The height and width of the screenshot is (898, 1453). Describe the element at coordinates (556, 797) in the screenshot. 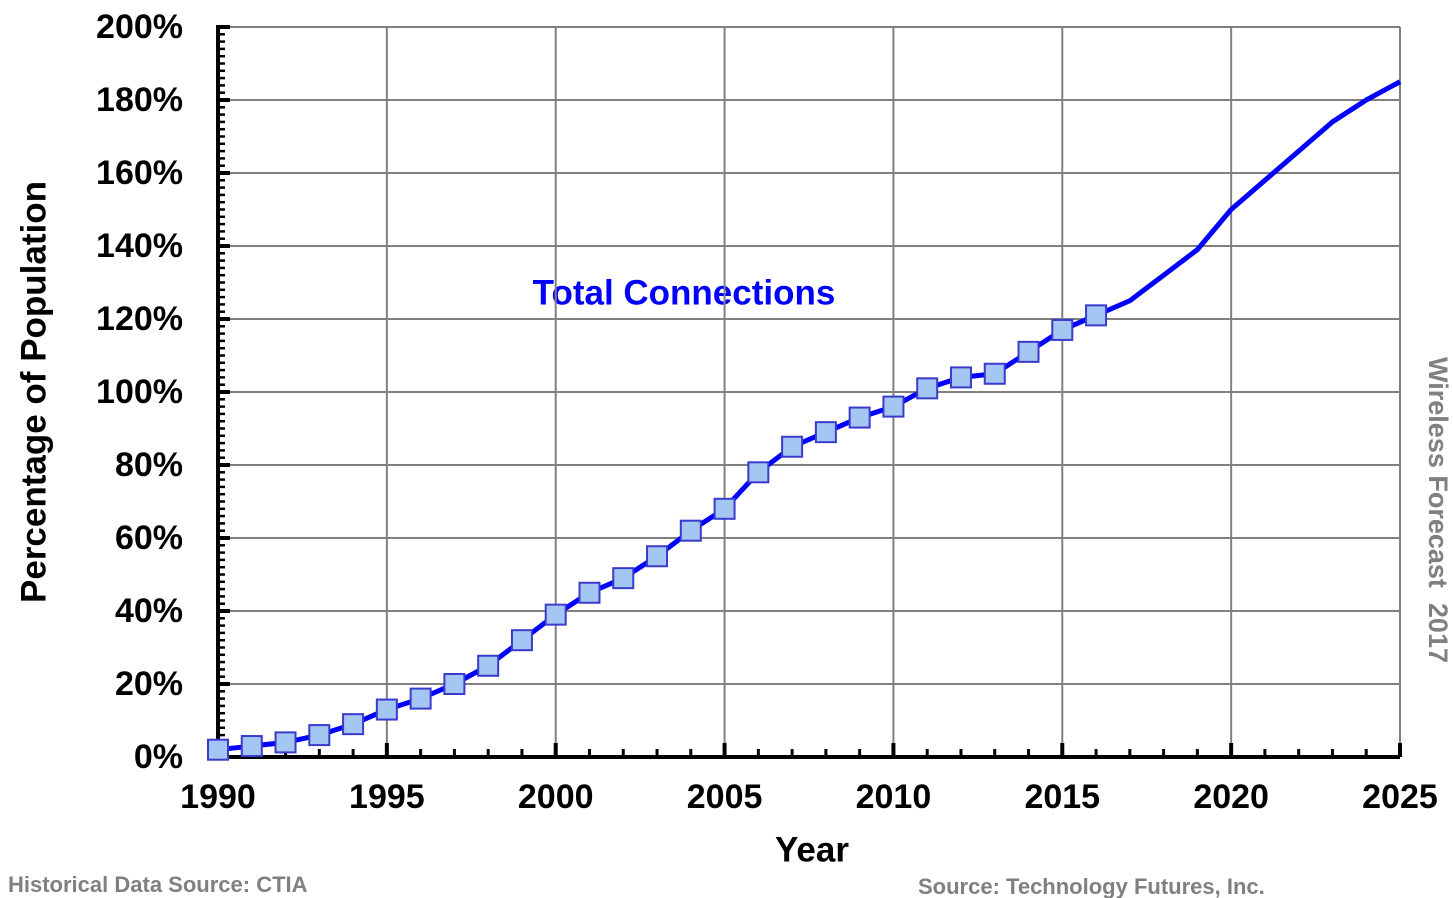

I see `x-tick-label: 2000` at that location.